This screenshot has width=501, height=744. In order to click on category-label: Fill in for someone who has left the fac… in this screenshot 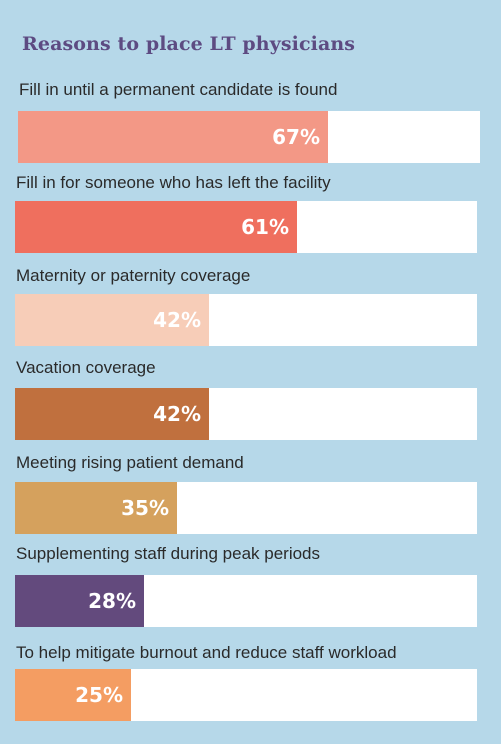, I will do `click(173, 182)`.